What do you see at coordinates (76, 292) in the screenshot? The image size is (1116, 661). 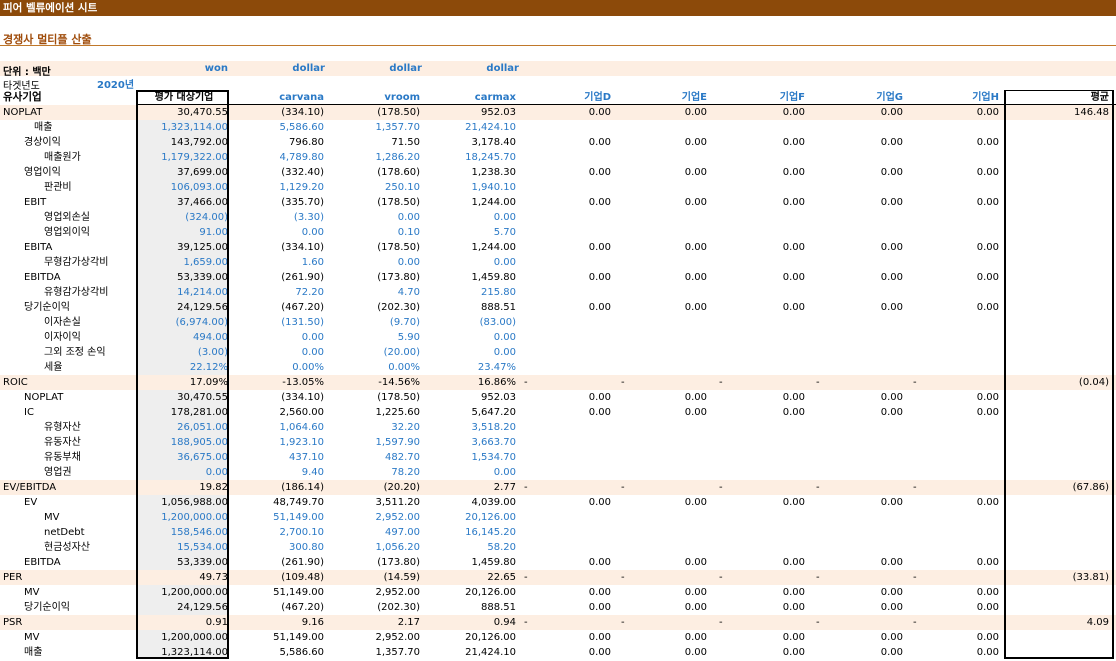 I see `row-label: 유형감가상각비` at bounding box center [76, 292].